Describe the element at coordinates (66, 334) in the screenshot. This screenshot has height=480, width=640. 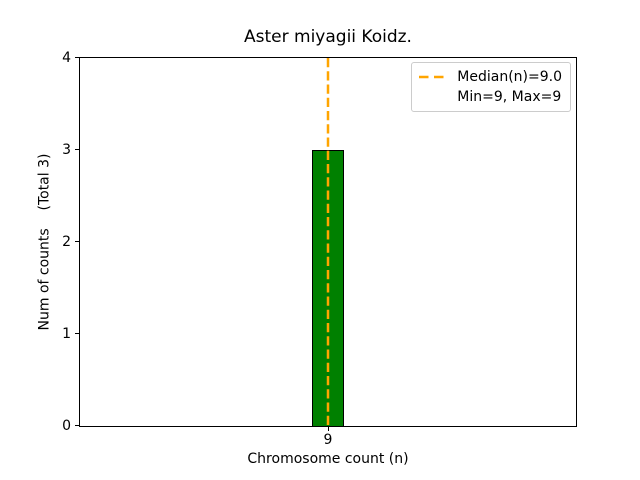
I see `y-tick-label-1: 1` at that location.